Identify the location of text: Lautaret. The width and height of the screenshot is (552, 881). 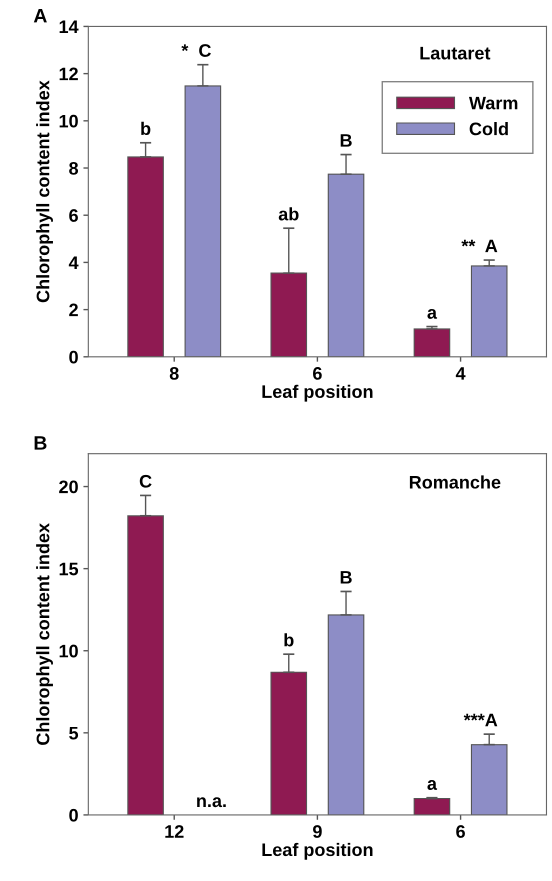
(455, 53).